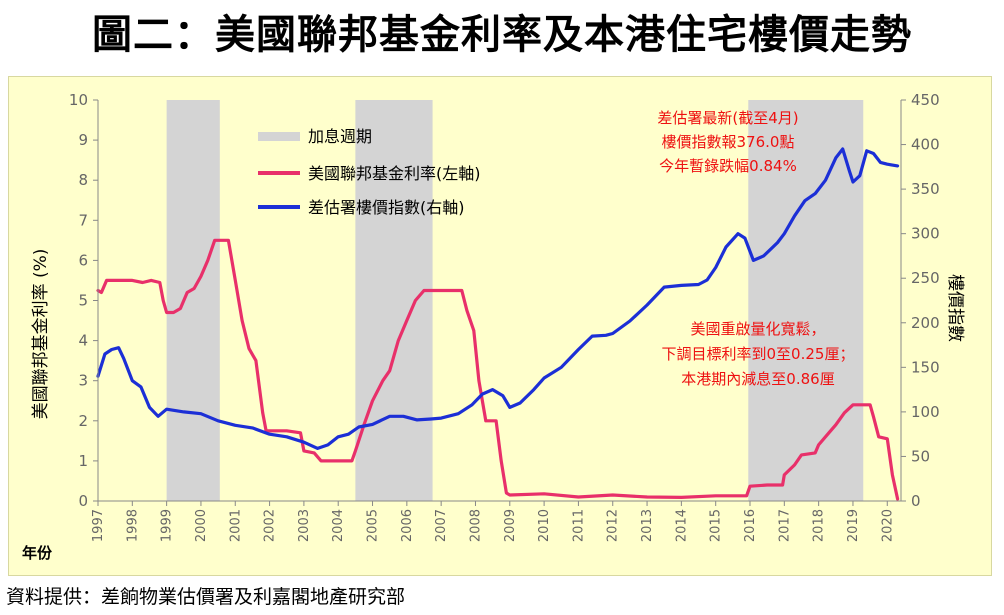 Image resolution: width=1004 pixels, height=615 pixels. What do you see at coordinates (83, 341) in the screenshot?
I see `left-tick-label: 4` at bounding box center [83, 341].